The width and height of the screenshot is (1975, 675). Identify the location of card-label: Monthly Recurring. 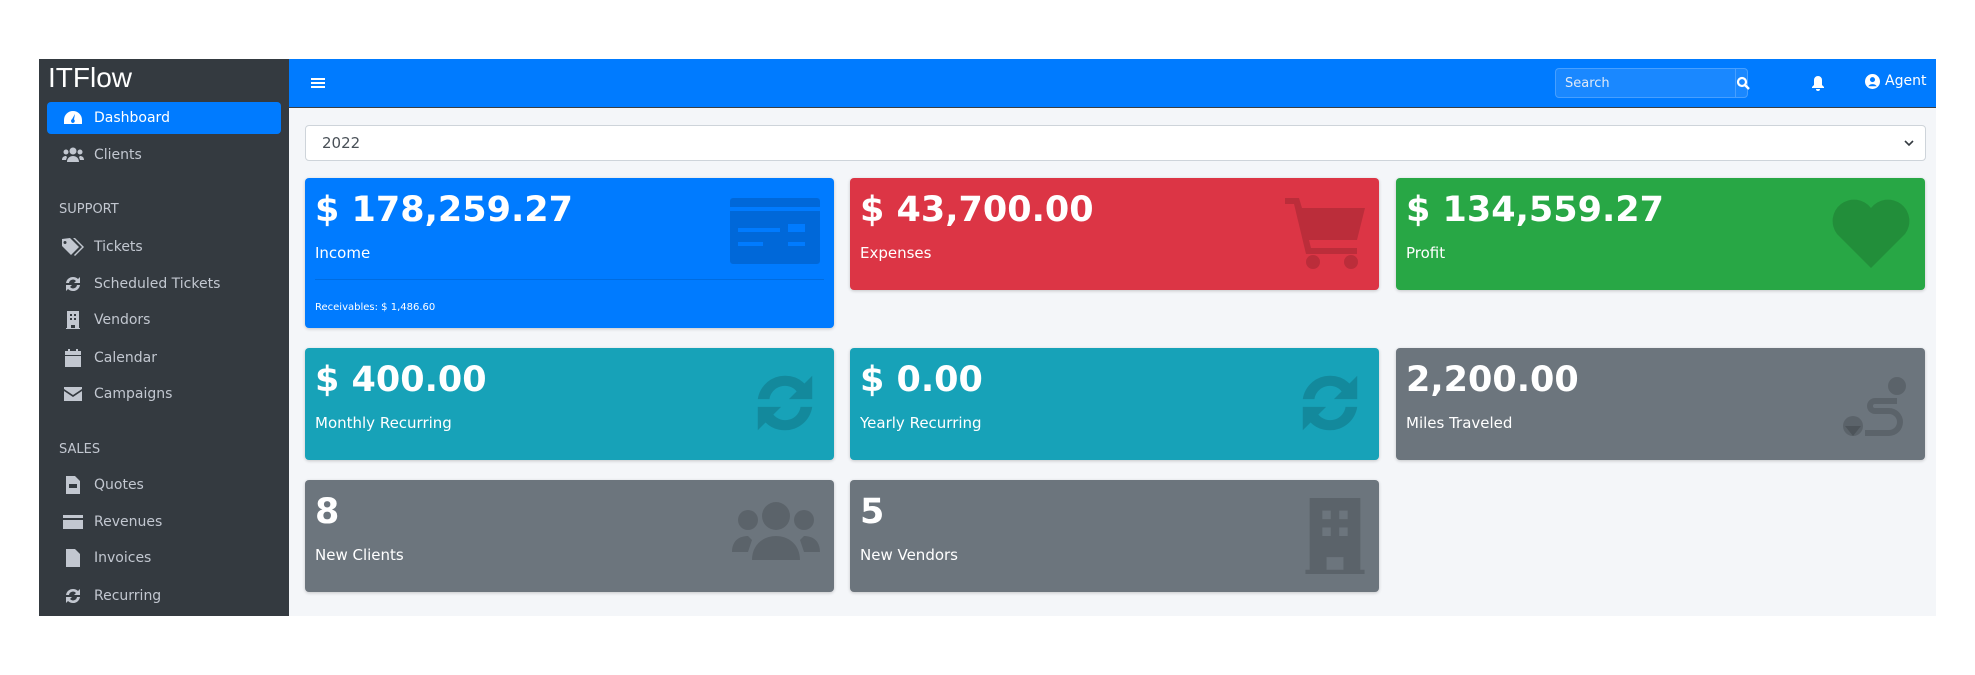
(383, 423).